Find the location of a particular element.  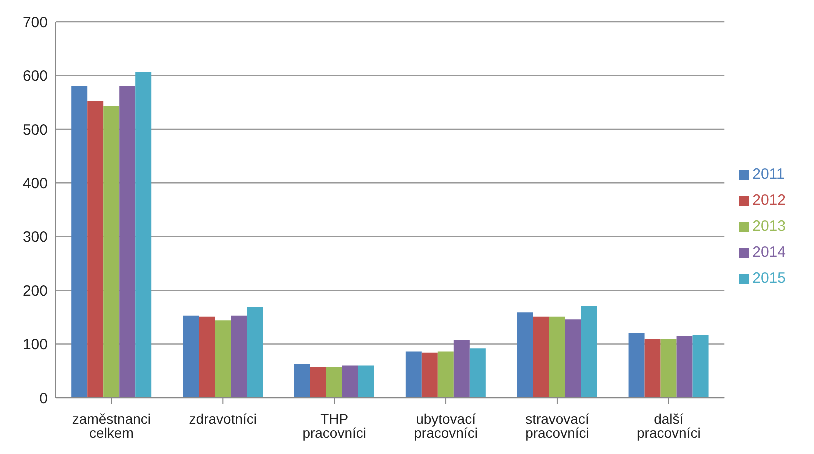

legend-label: 2011 is located at coordinates (768, 174).